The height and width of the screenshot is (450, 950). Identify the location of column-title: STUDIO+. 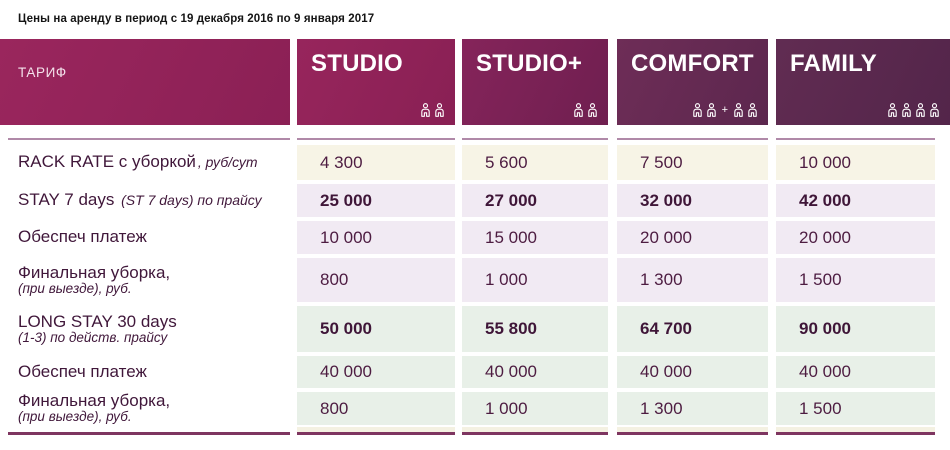
(529, 63).